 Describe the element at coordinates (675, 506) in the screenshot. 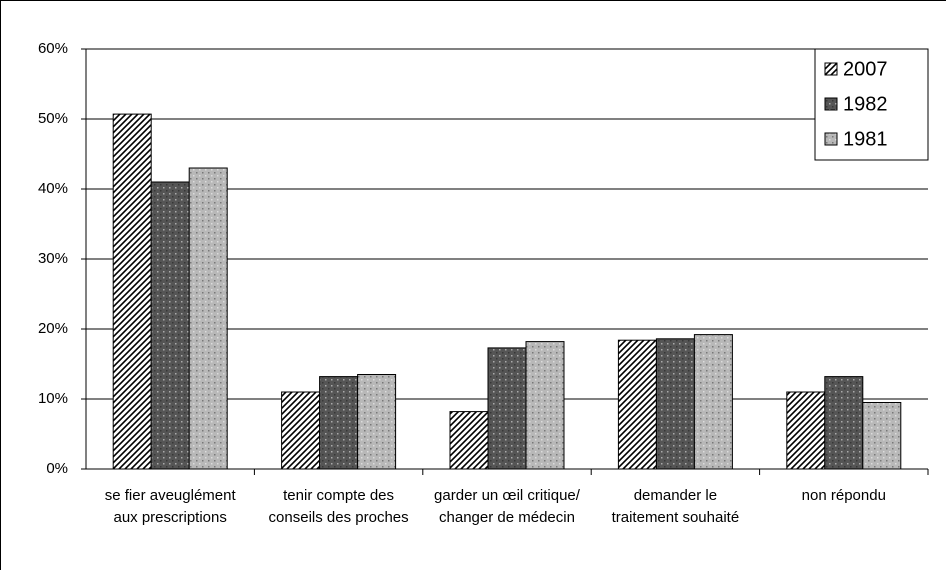

I see `x-tick-label: demander le traitement souhaité` at that location.